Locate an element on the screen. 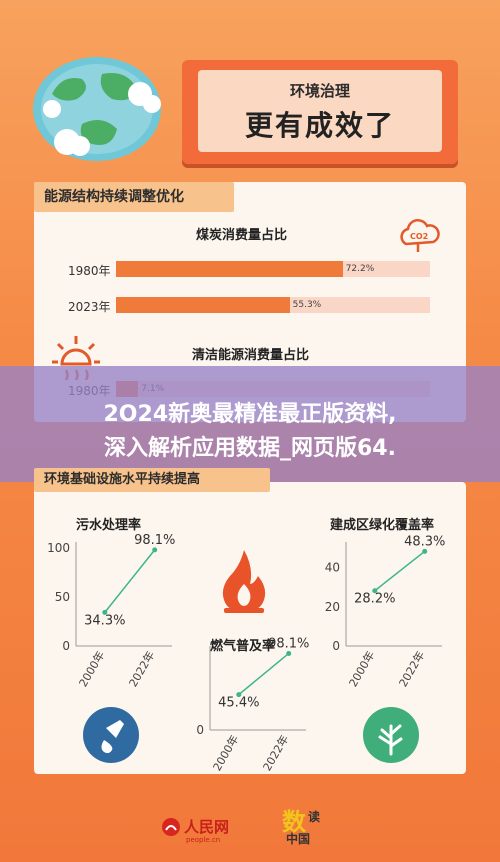  green-series-line is located at coordinates (400, 571).